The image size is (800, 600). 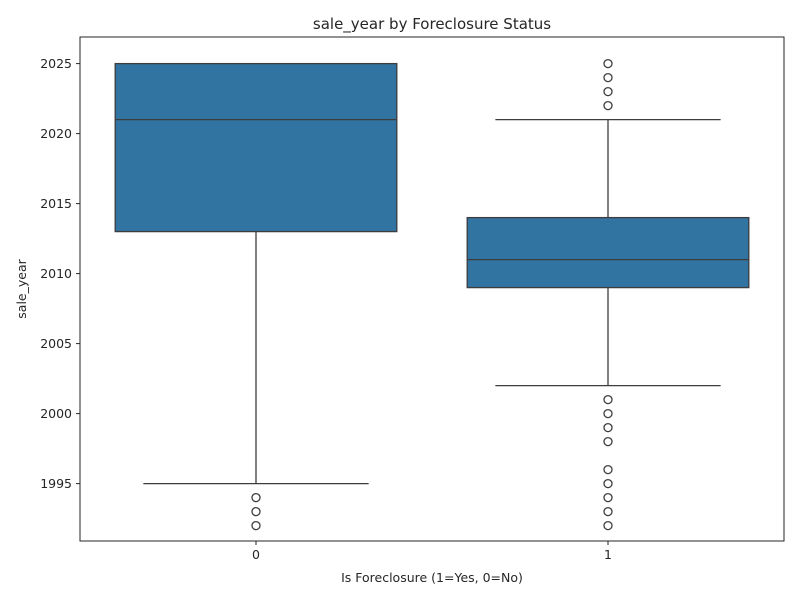 What do you see at coordinates (432, 577) in the screenshot?
I see `x-axis-label: Is Foreclosure (1=Yes, 0=No)` at bounding box center [432, 577].